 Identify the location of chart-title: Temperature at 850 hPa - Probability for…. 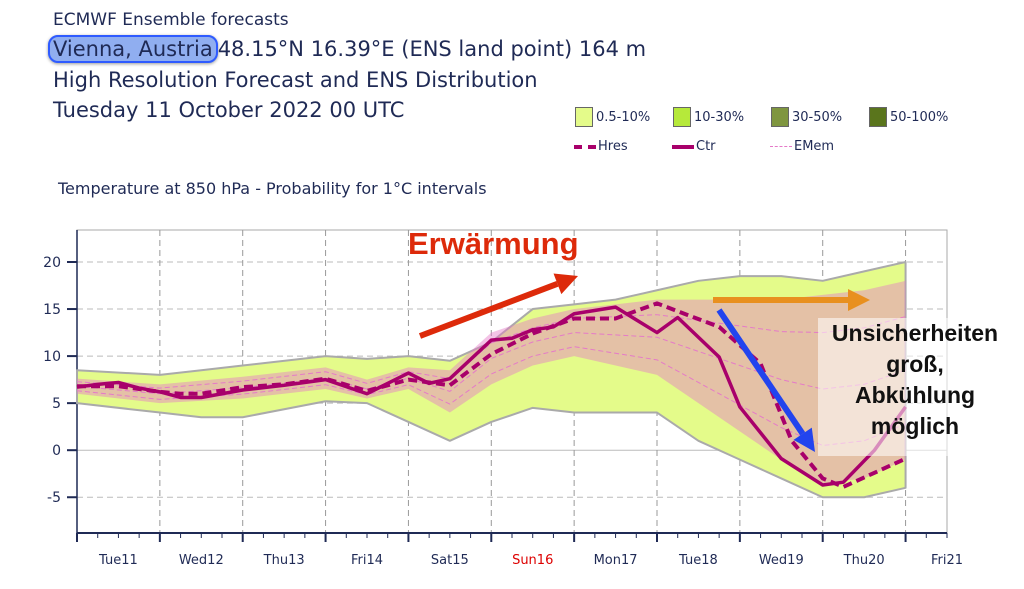
(272, 188).